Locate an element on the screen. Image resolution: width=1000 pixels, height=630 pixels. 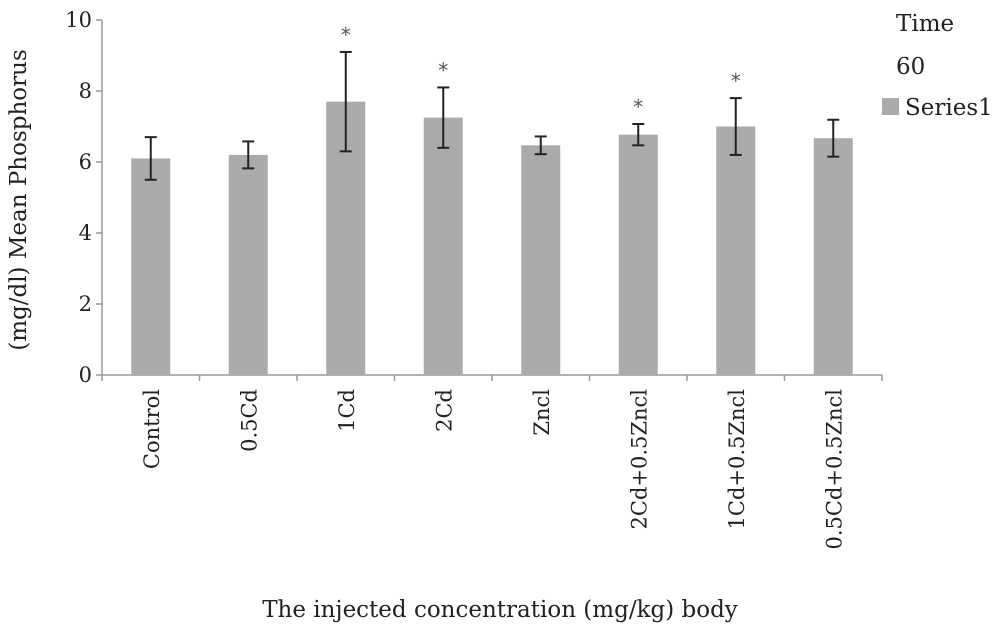
x-axis is located at coordinates (492, 377).